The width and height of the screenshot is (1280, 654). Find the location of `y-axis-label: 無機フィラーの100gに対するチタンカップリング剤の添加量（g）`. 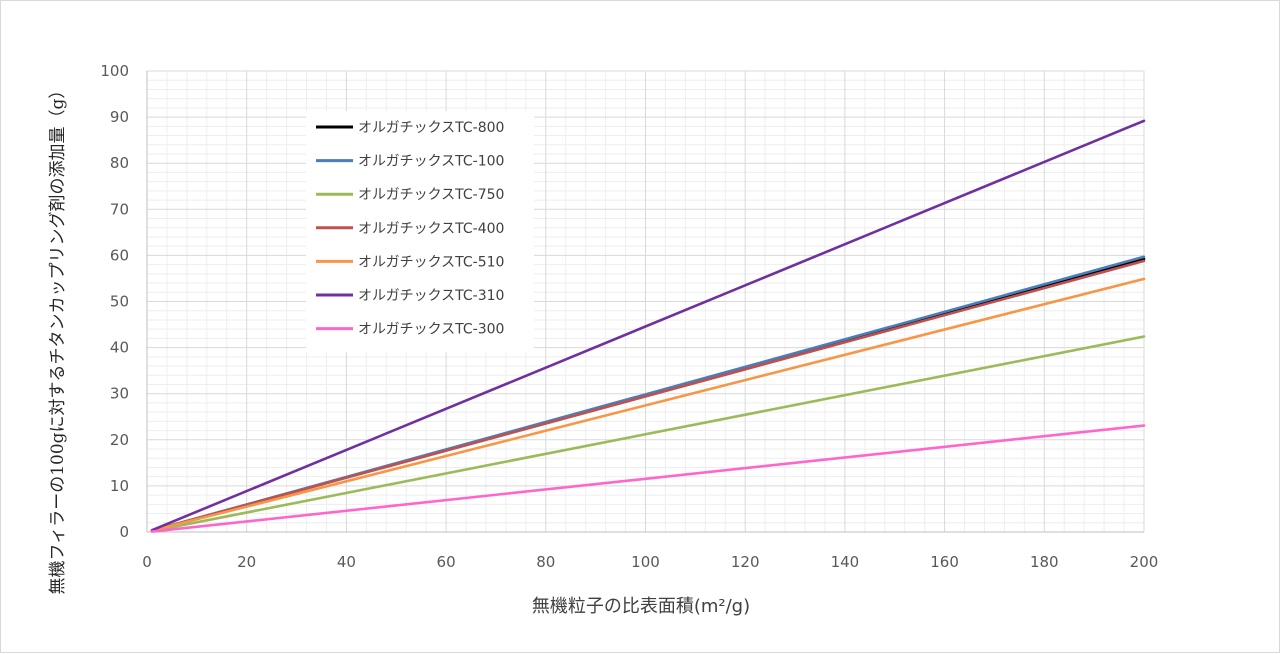

y-axis-label: 無機フィラーの100gに対するチタンカップリング剤の添加量（g） is located at coordinates (58, 338).